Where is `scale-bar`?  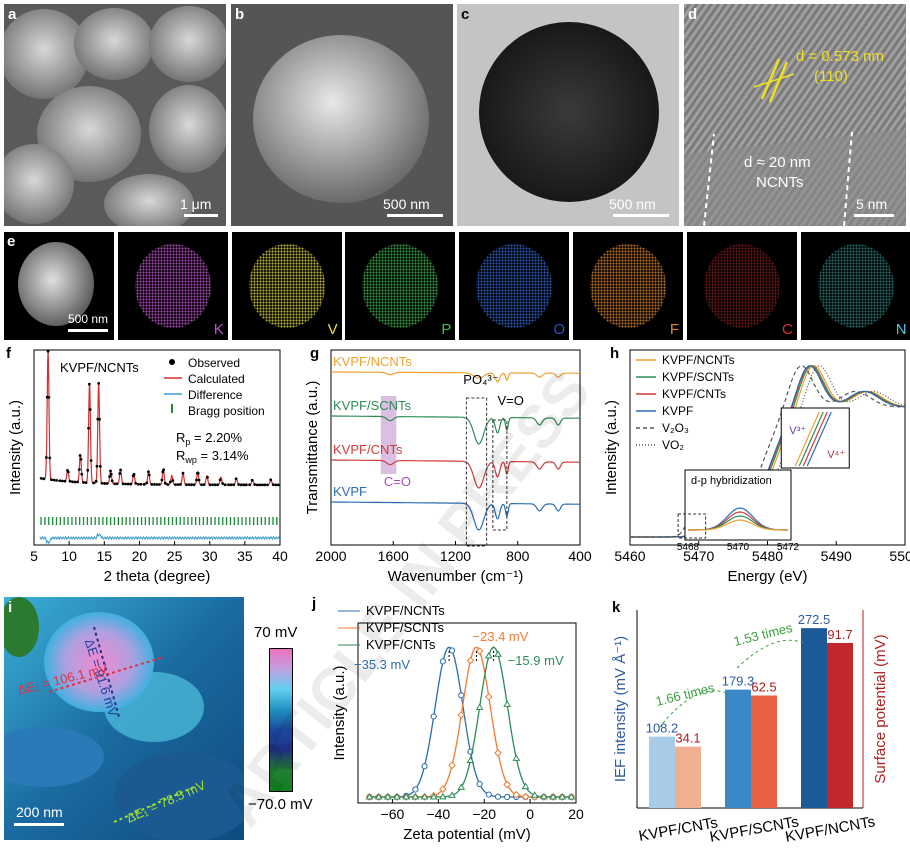
scale-bar is located at coordinates (88, 330).